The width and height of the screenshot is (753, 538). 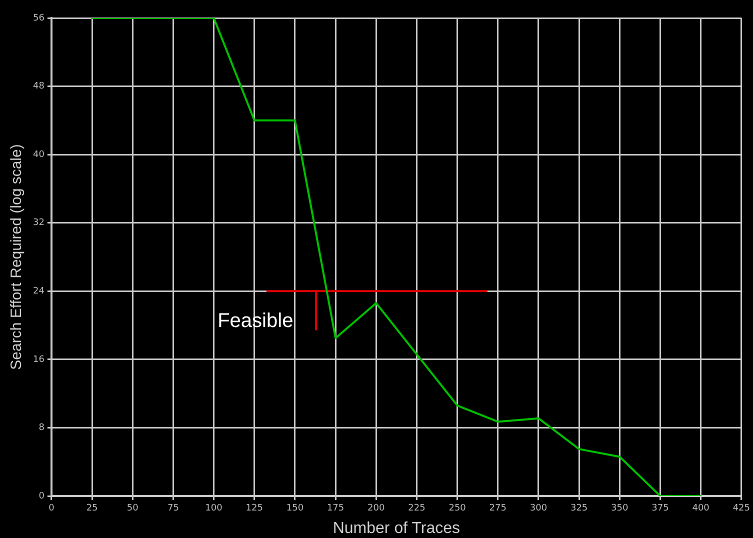 What do you see at coordinates (376, 509) in the screenshot?
I see `x-tick-label: 200` at bounding box center [376, 509].